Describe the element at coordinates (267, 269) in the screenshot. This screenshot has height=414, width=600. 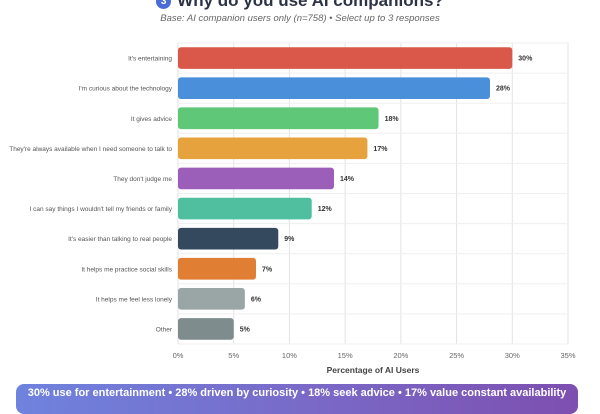
I see `value-label: 7%` at that location.